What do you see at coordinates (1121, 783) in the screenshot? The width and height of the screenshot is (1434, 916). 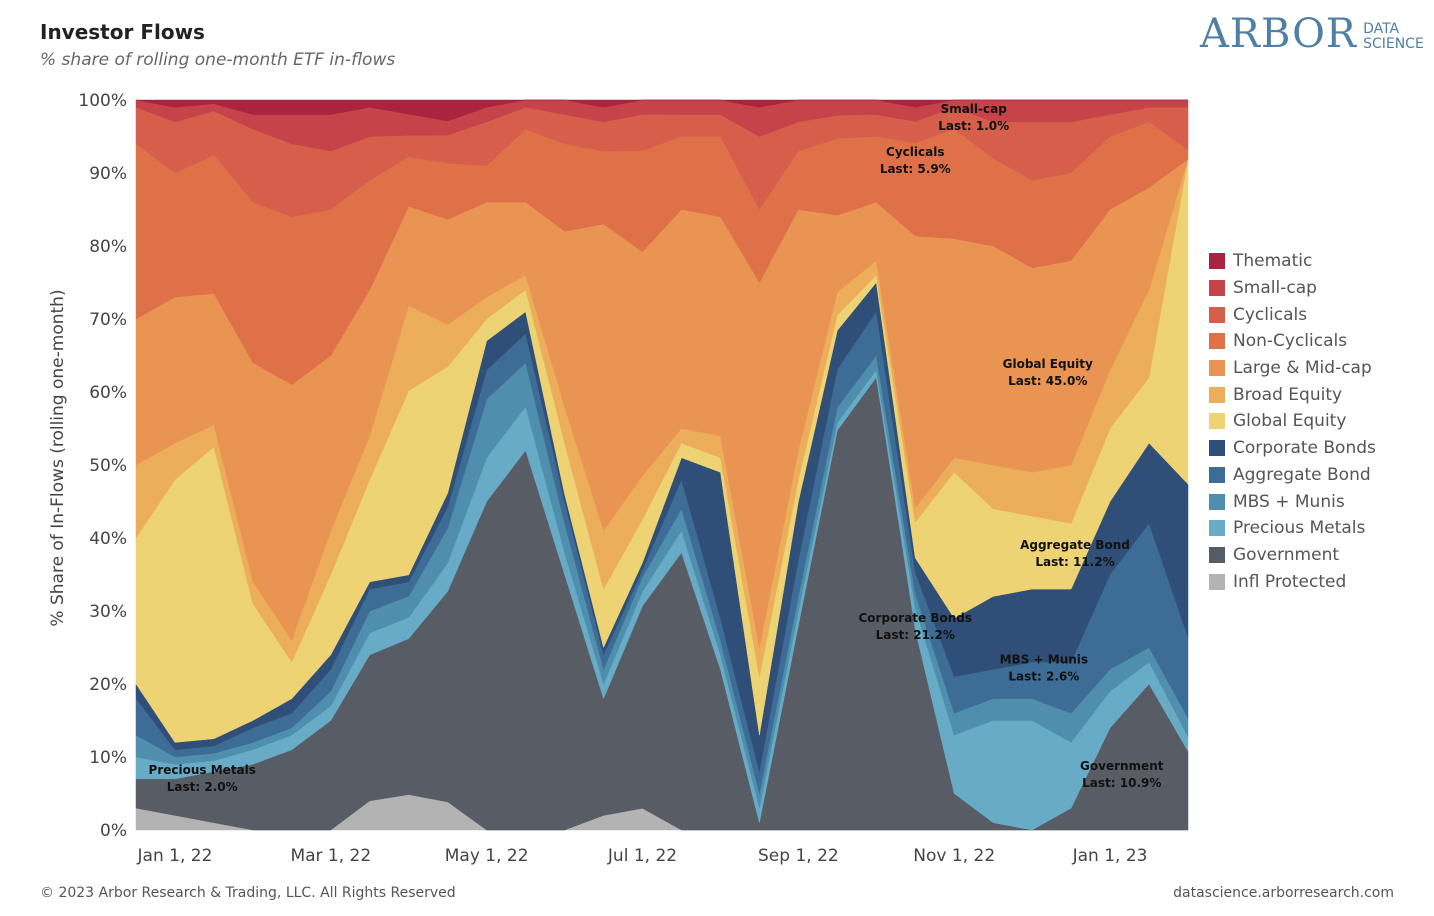 I see `annotation-government-last: Last: 10.9%` at bounding box center [1121, 783].